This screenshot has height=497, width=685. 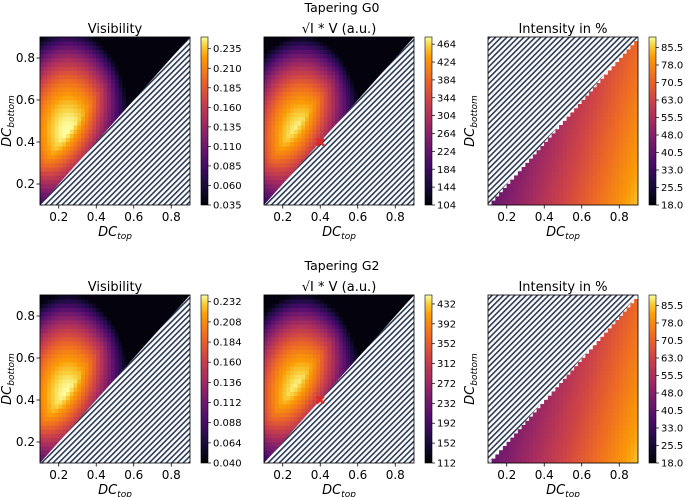 I want to click on colorbar-tick-label: 0.135, so click(x=227, y=127).